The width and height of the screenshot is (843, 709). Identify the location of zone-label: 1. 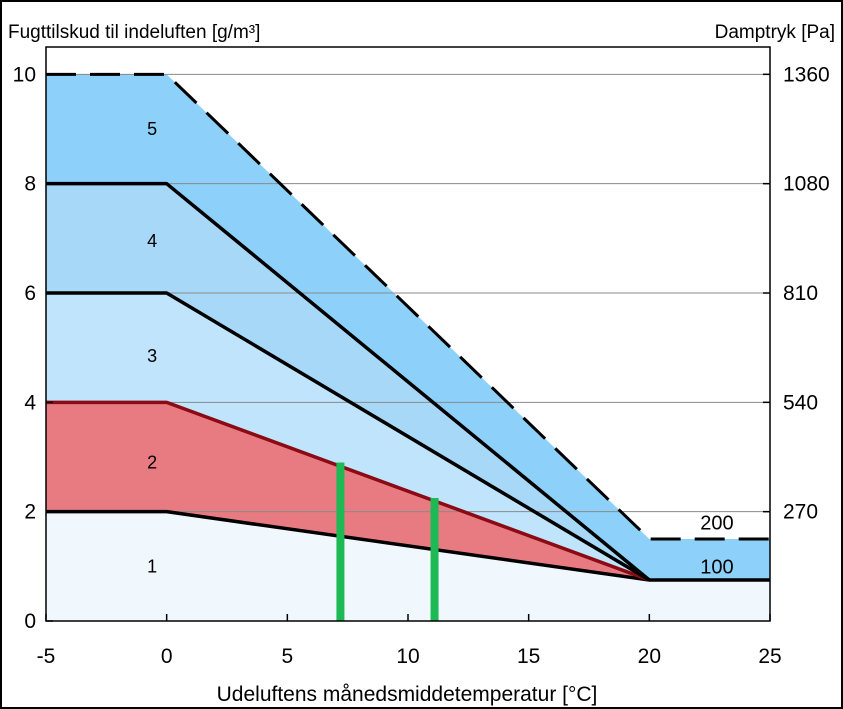
(152, 566).